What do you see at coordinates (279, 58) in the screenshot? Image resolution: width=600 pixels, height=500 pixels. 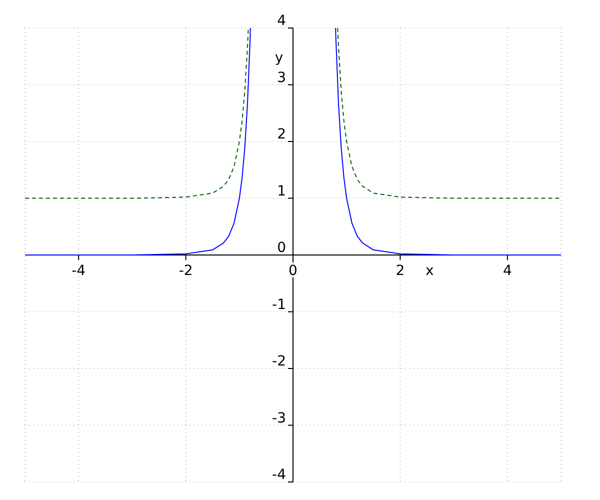 I see `y-axis-title: y` at bounding box center [279, 58].